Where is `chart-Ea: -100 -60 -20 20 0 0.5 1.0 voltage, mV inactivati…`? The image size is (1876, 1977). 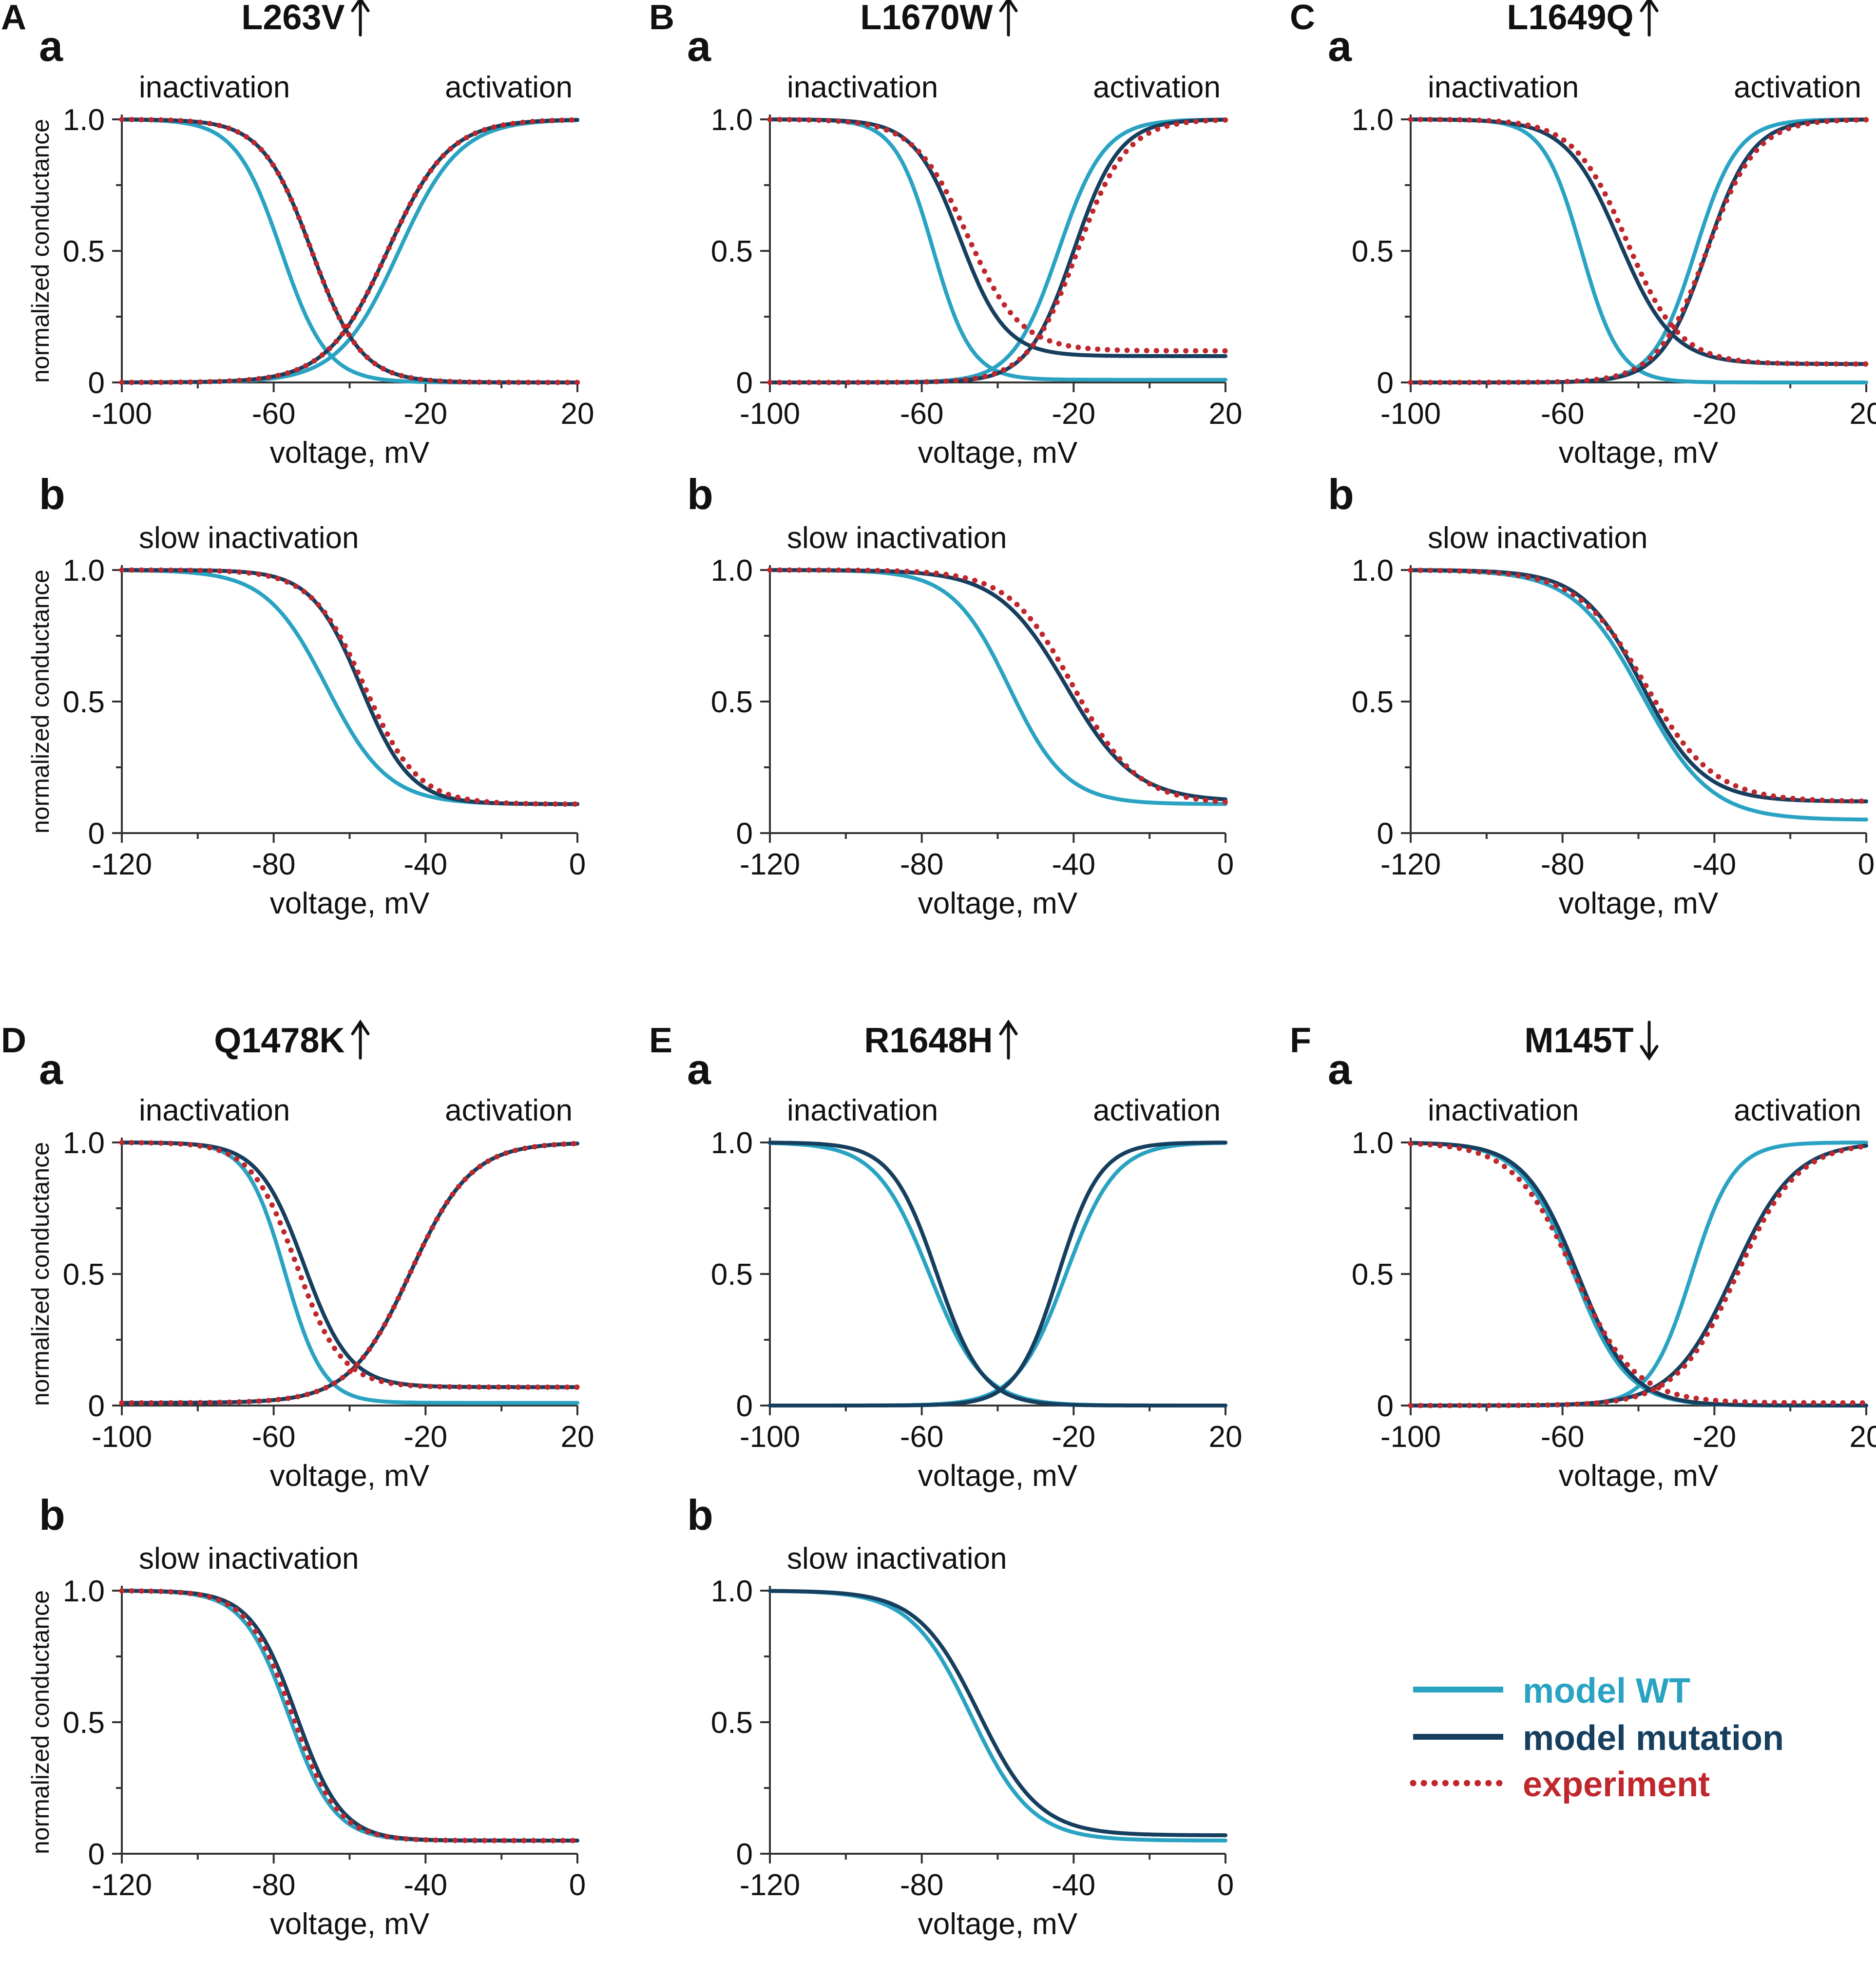 chart-Ea: -100 -60 -20 20 0 0.5 1.0 voltage, mV inactivati… is located at coordinates (945, 1256).